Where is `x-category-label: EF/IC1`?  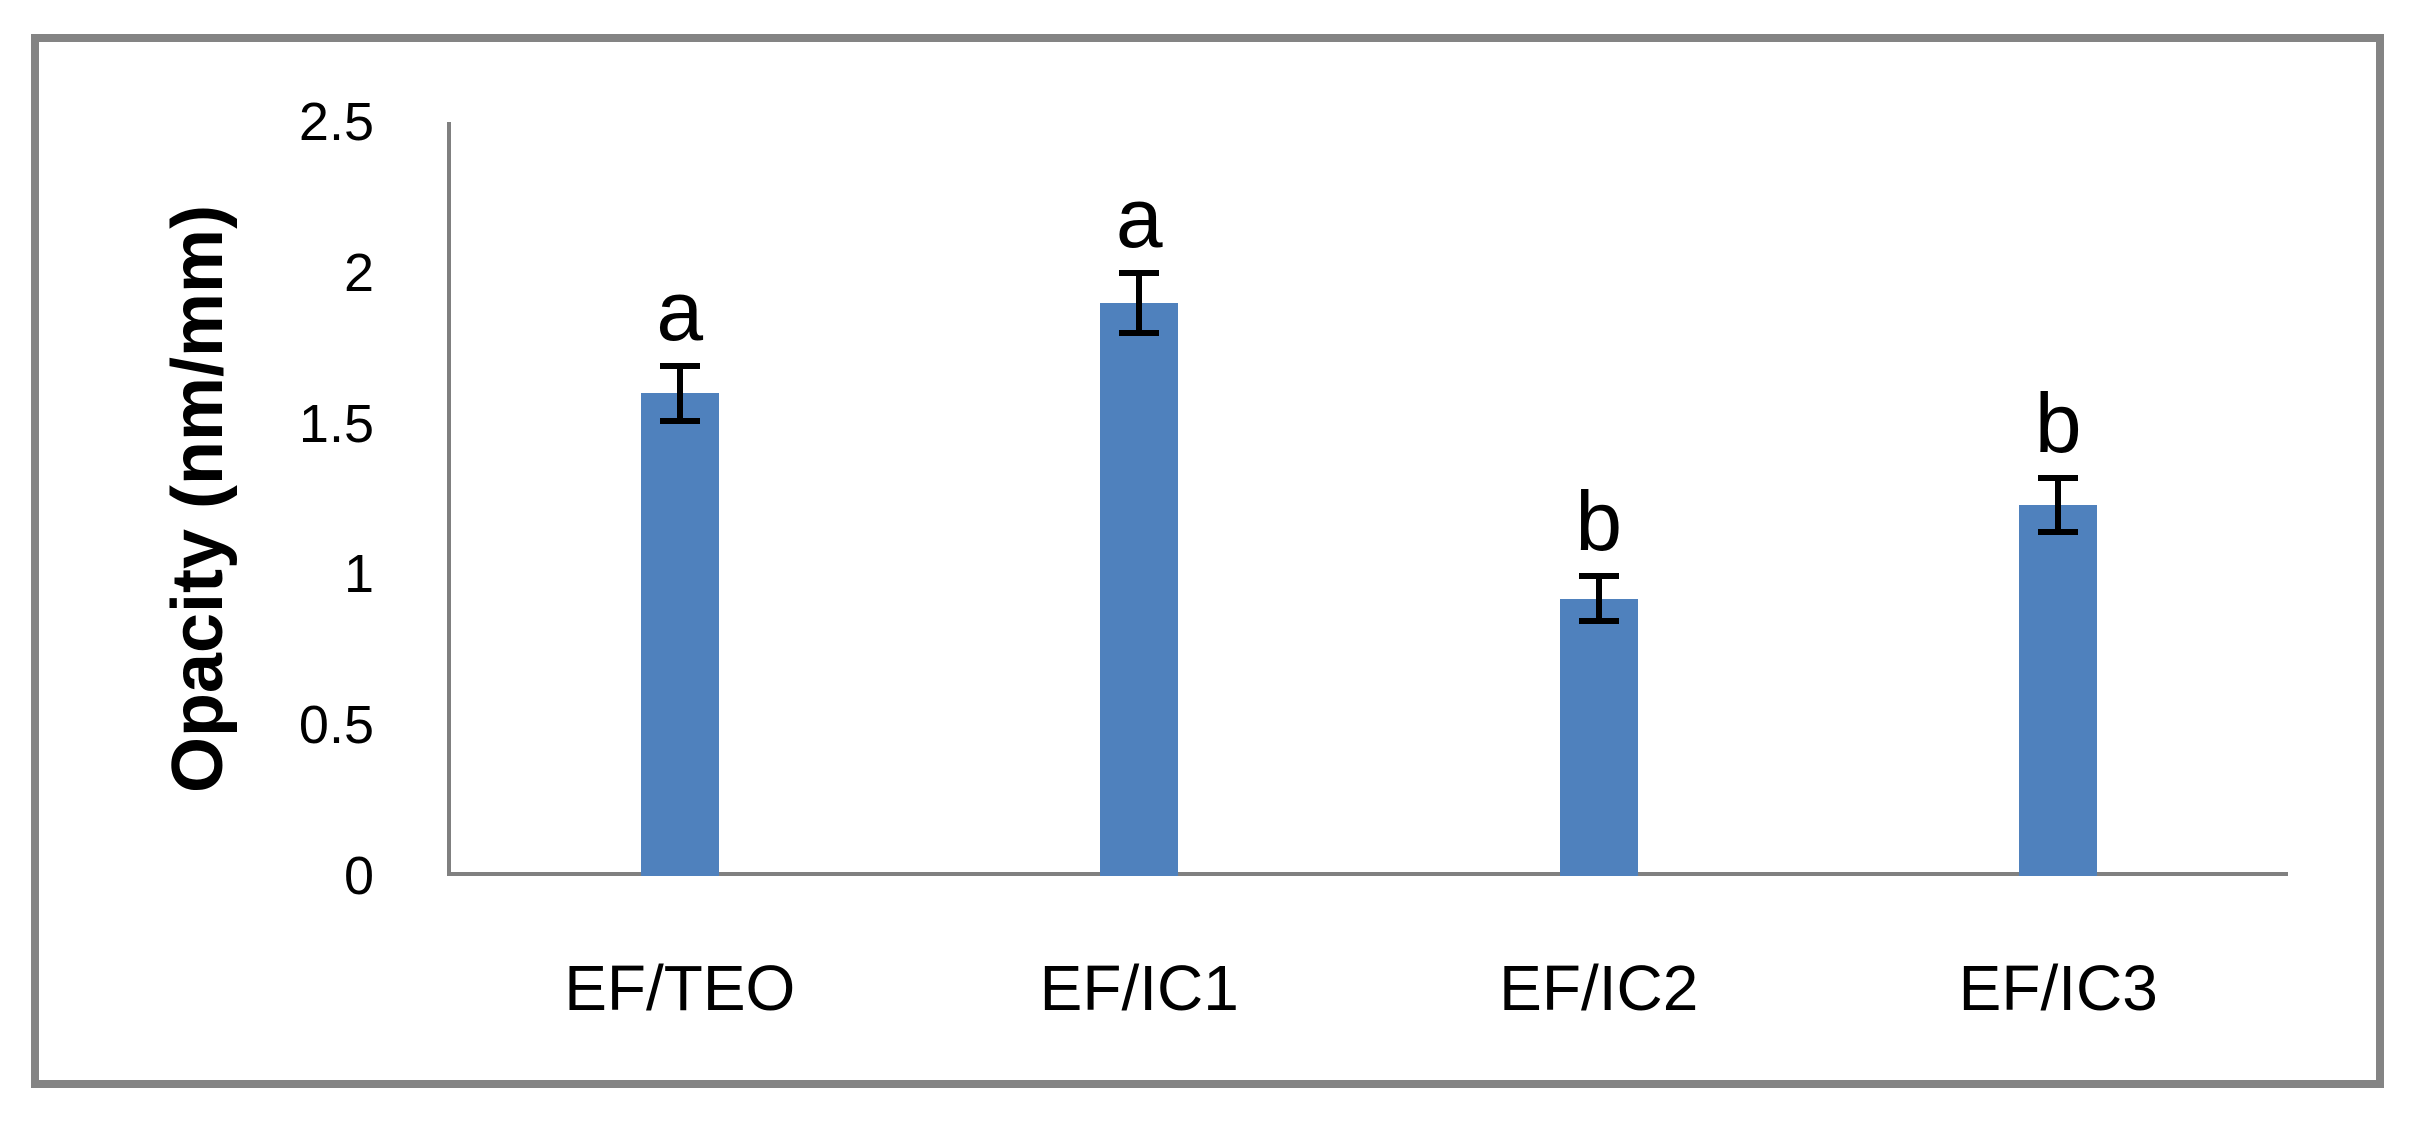 x-category-label: EF/IC1 is located at coordinates (1139, 988).